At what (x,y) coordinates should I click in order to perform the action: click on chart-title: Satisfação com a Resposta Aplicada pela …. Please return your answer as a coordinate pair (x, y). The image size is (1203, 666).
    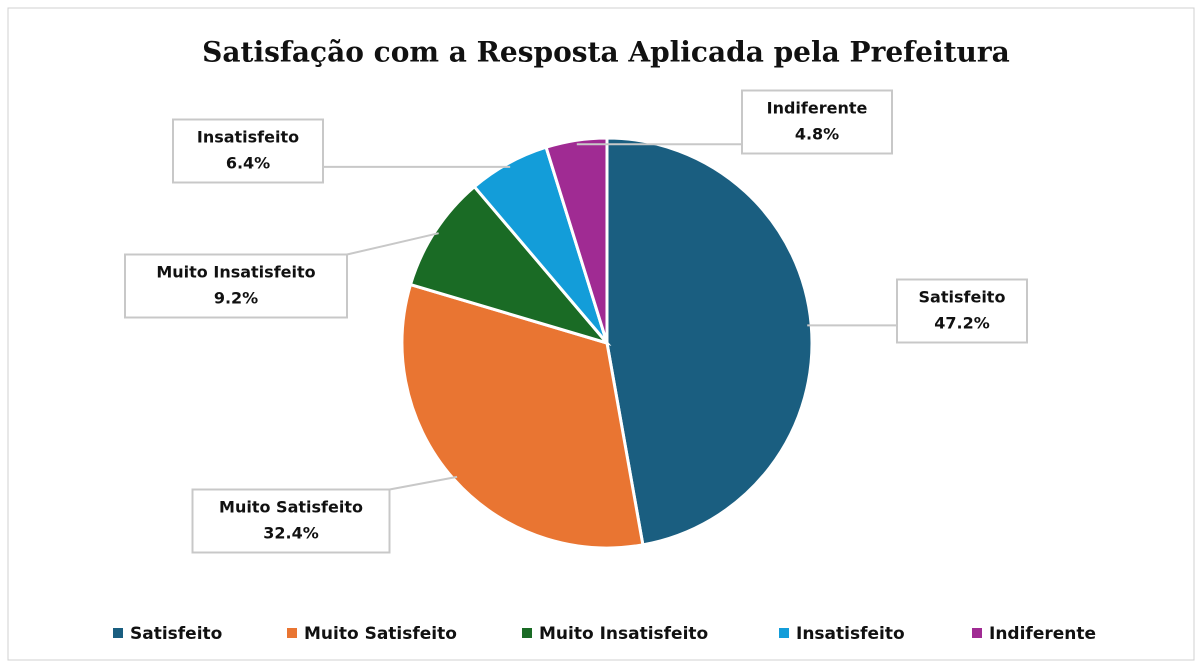
    Looking at the image, I should click on (606, 52).